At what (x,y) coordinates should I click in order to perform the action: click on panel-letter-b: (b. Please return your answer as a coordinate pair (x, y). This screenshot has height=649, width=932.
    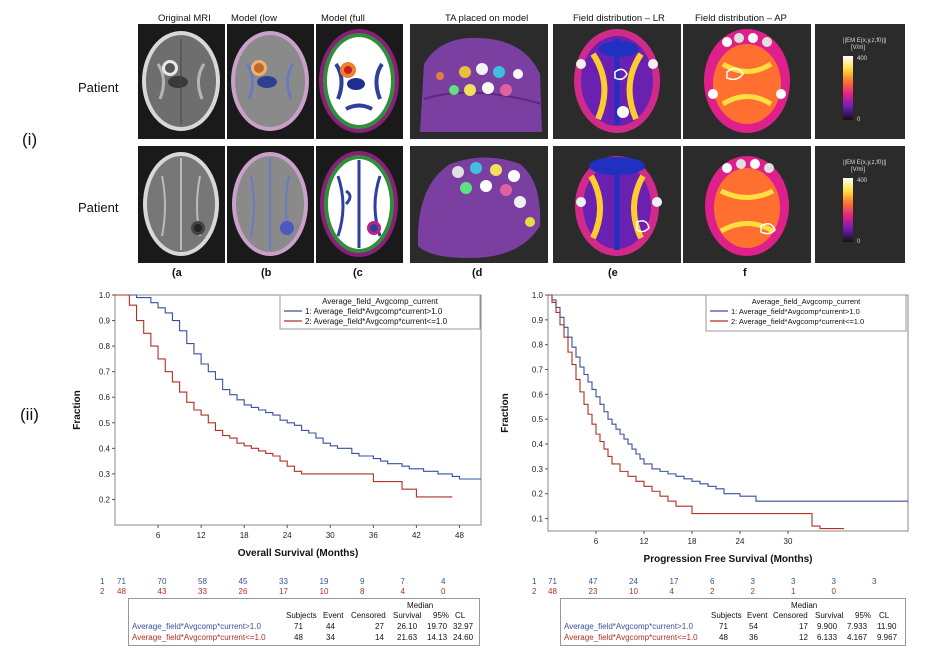
    Looking at the image, I should click on (266, 273).